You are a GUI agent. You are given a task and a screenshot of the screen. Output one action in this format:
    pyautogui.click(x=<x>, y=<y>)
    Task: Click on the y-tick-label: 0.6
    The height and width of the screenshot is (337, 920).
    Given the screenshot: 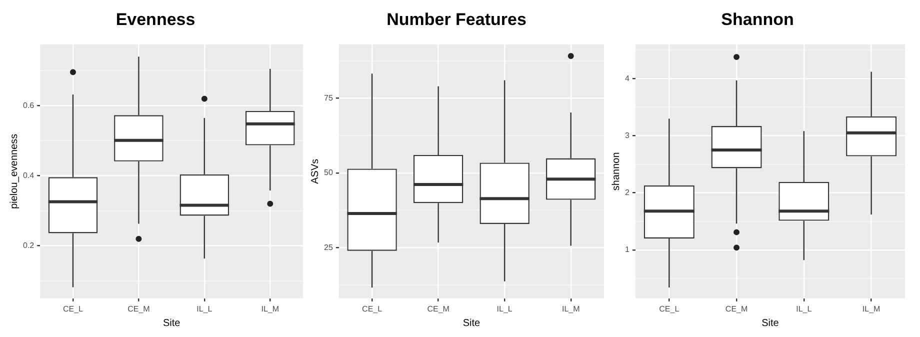 What is the action you would take?
    pyautogui.click(x=28, y=105)
    